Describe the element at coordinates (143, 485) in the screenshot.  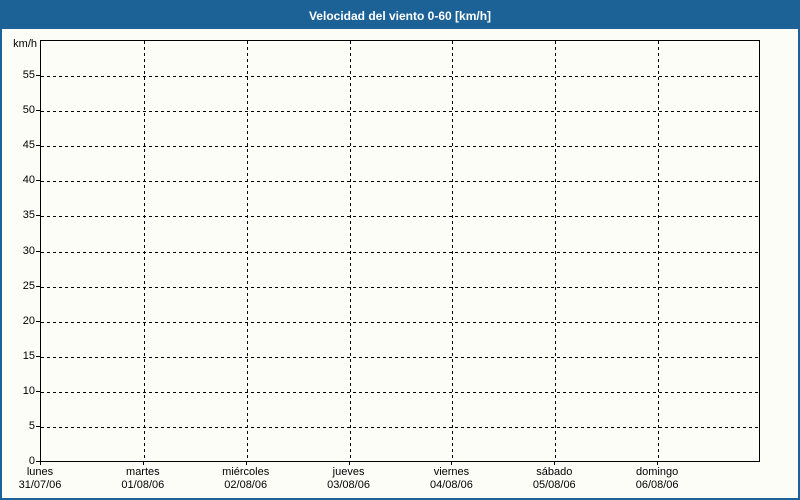
I see `x-day-date: 01/08/06` at that location.